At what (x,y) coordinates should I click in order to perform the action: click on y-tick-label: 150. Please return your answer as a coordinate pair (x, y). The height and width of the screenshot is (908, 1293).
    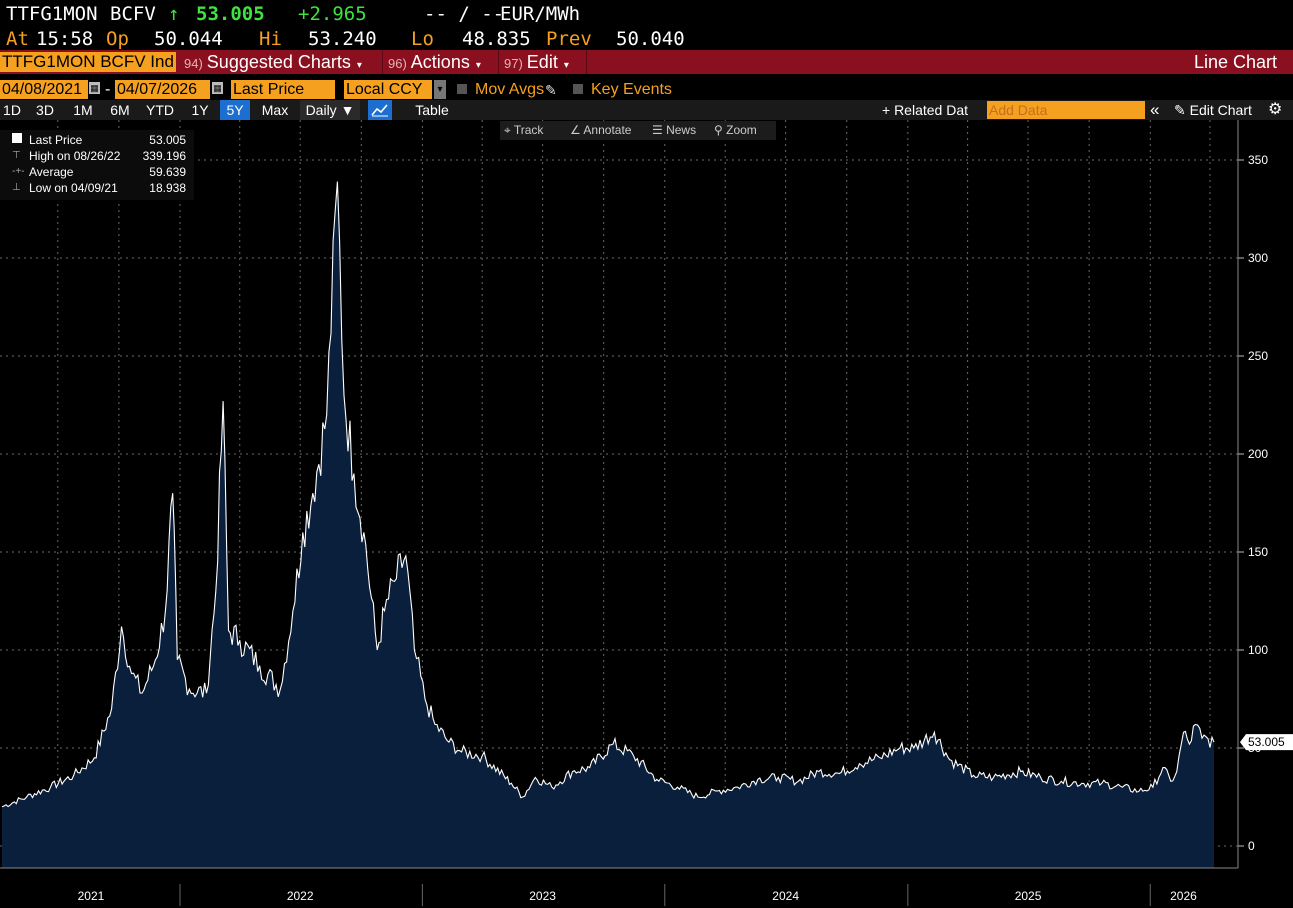
    Looking at the image, I should click on (1258, 552).